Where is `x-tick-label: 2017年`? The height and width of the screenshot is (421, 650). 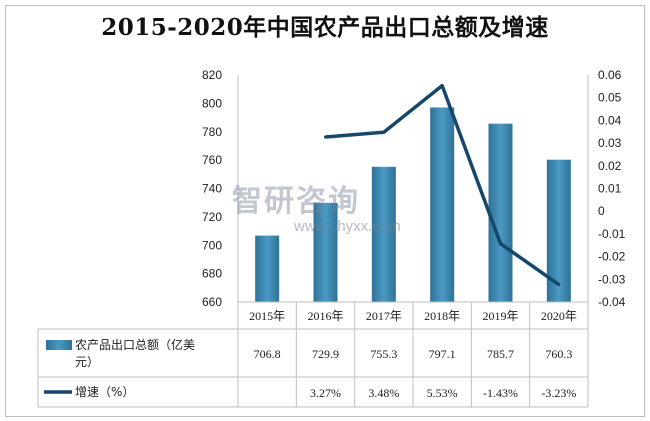
x-tick-label: 2017年 is located at coordinates (384, 316).